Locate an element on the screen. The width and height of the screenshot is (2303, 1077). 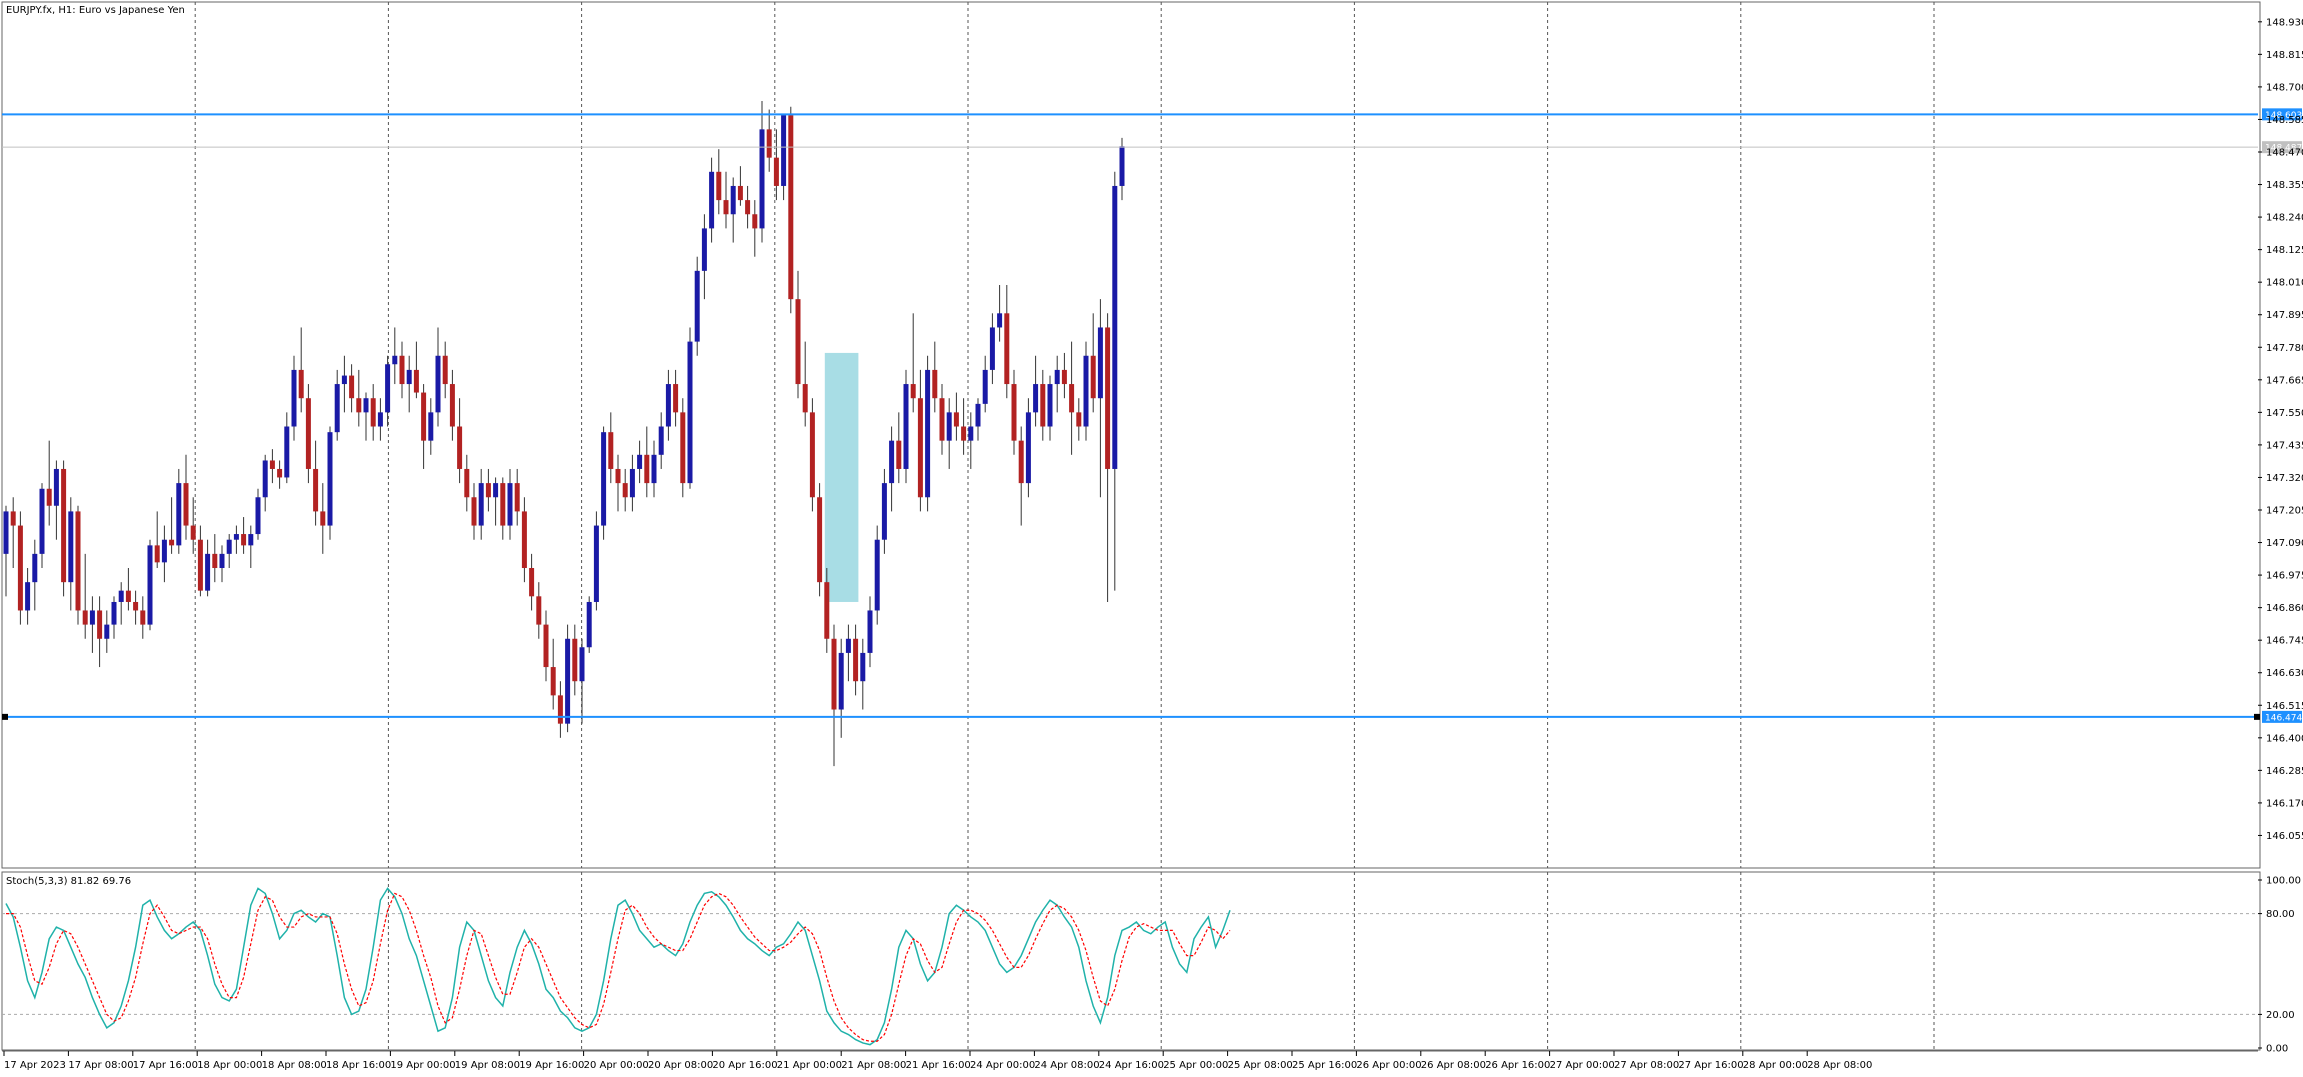
highlight-rectangle is located at coordinates (841, 477).